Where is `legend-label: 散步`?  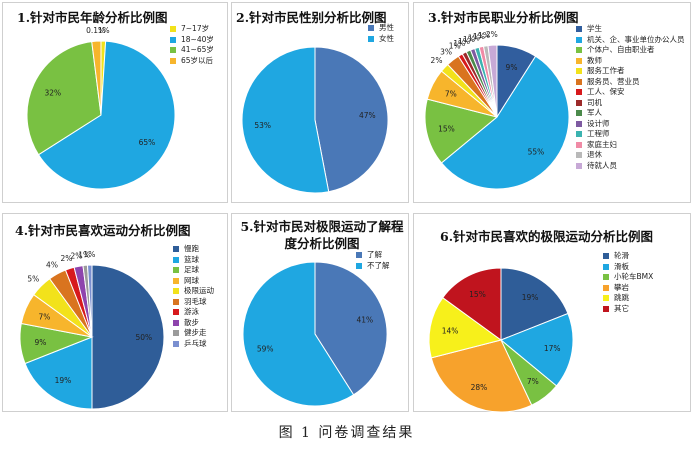
legend-label: 散步 is located at coordinates (191, 322).